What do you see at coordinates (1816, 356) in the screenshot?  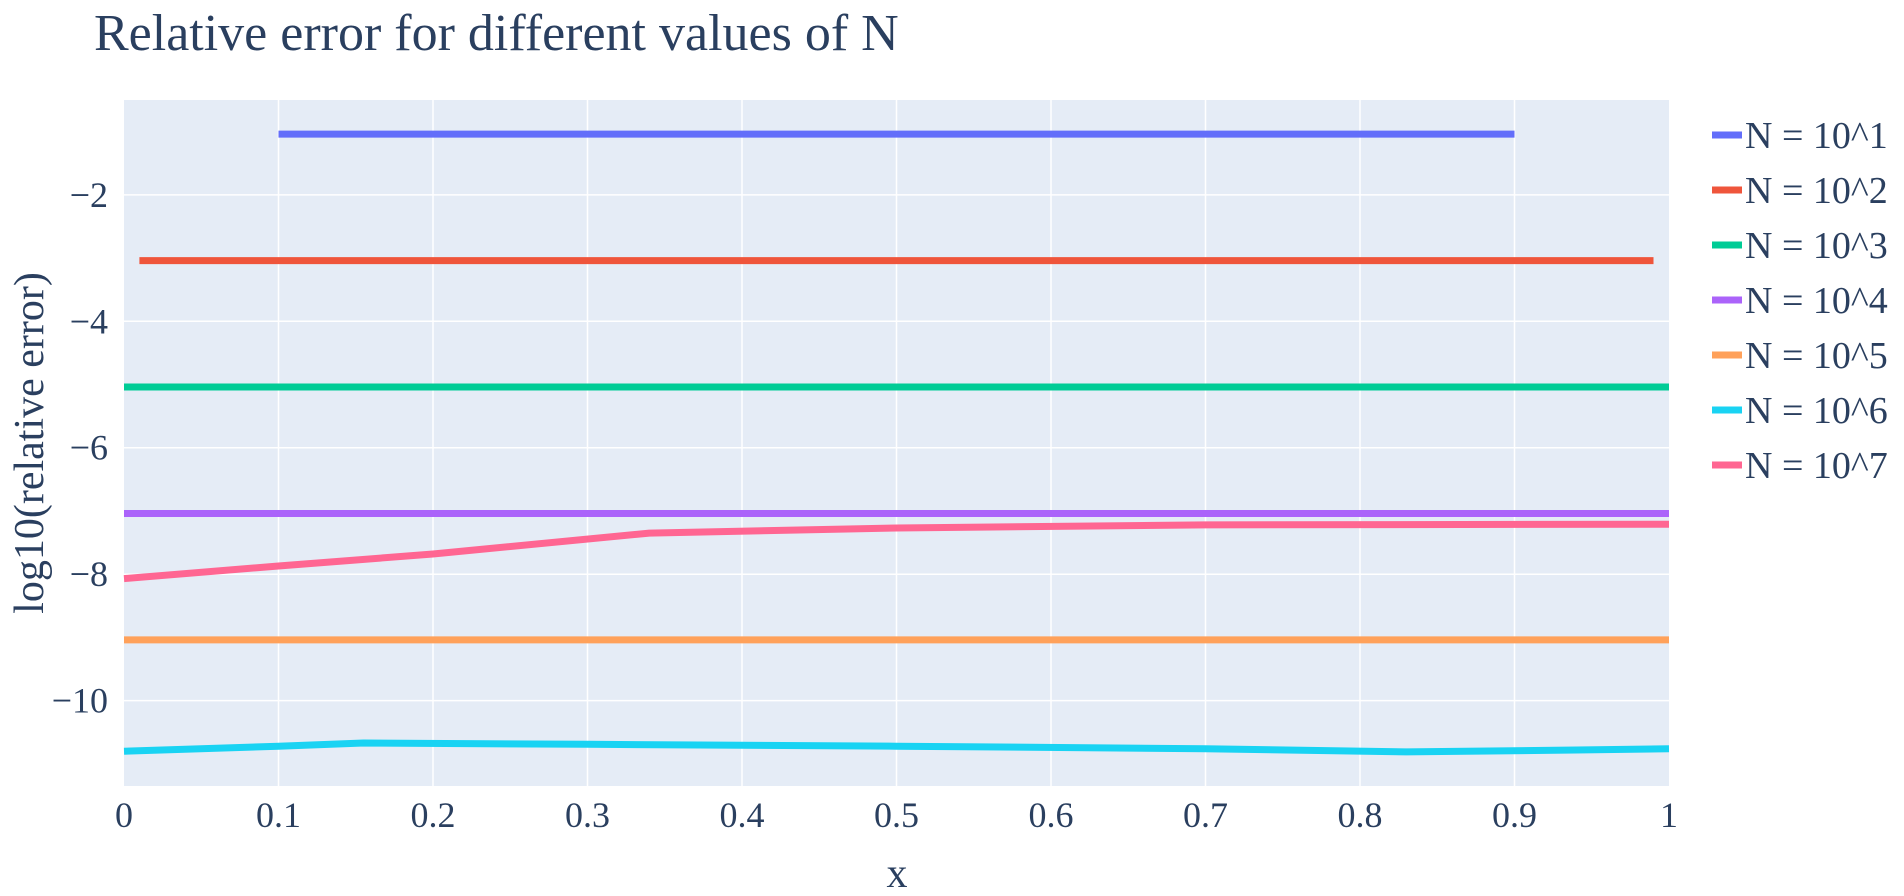 I see `legend-label: N = 10^5` at bounding box center [1816, 356].